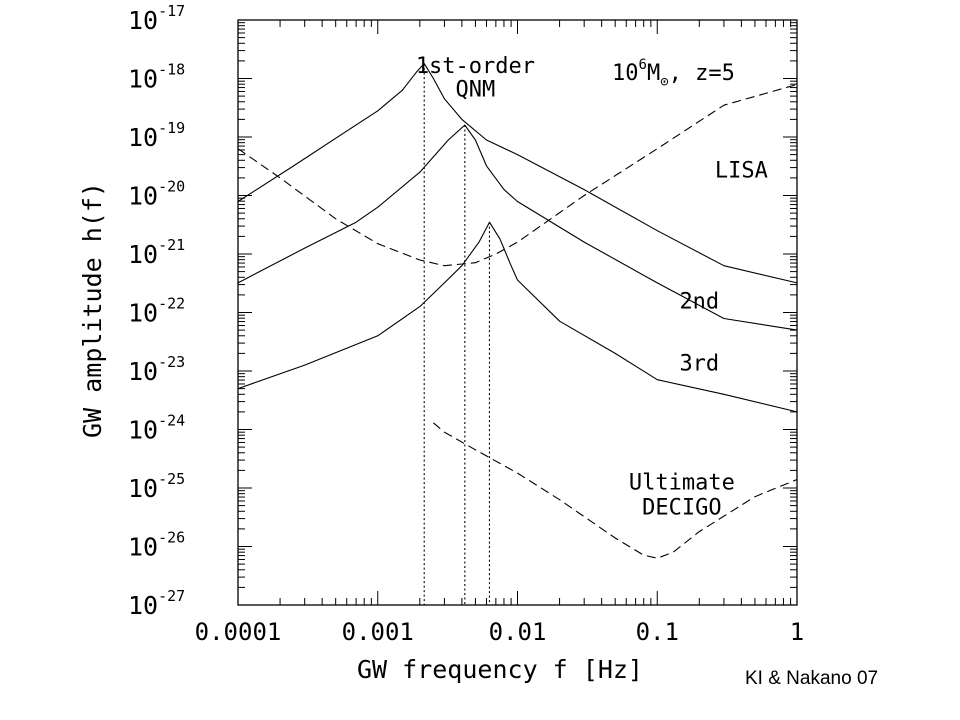  What do you see at coordinates (475, 66) in the screenshot?
I see `annotation-label: 1st-order` at bounding box center [475, 66].